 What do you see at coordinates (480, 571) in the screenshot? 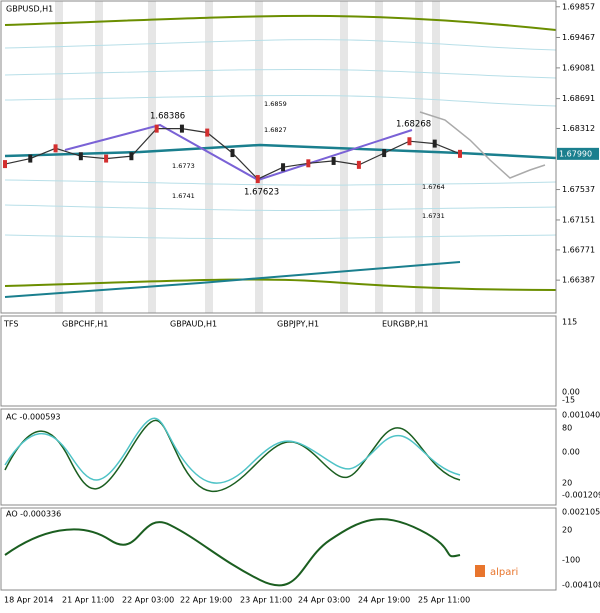
I see `logo-icon` at bounding box center [480, 571].